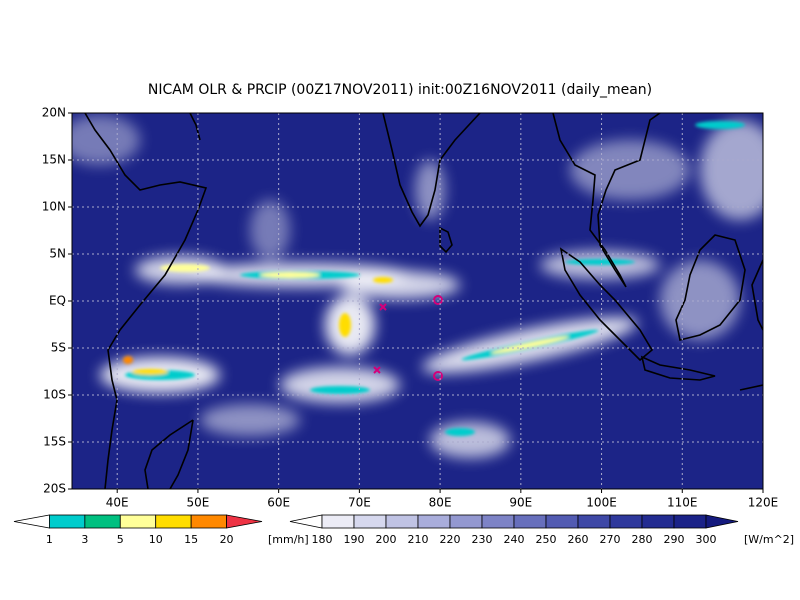  Describe the element at coordinates (156, 539) in the screenshot. I see `colorbar-label: 10` at that location.